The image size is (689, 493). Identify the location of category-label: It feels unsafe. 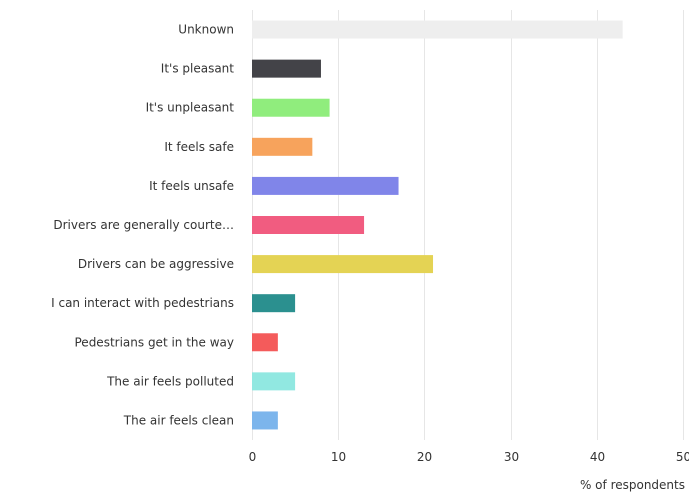
(191, 186).